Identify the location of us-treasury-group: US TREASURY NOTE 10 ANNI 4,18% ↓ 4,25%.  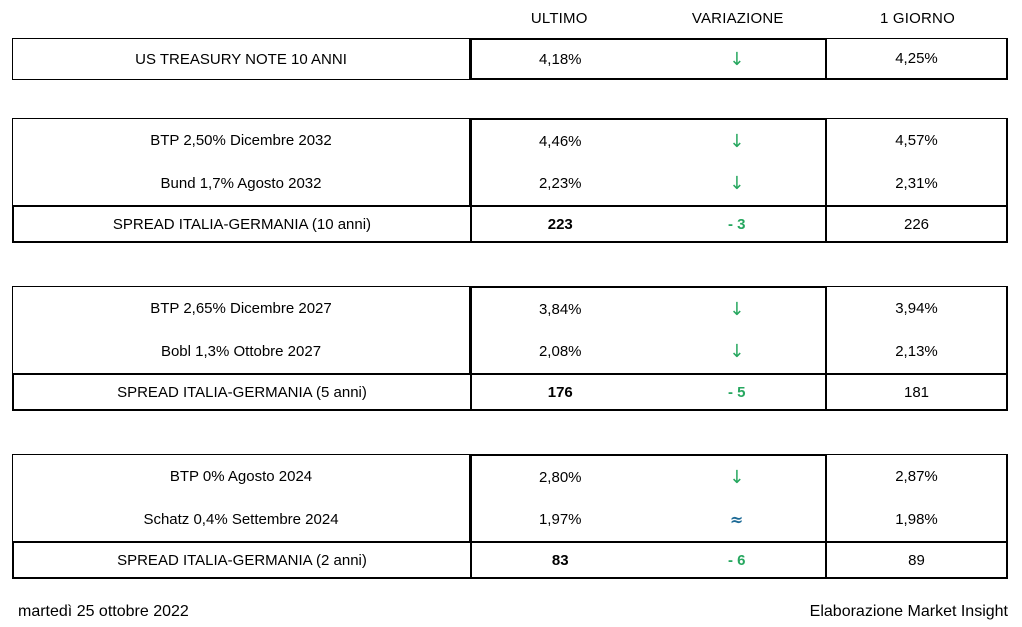
(517, 59).